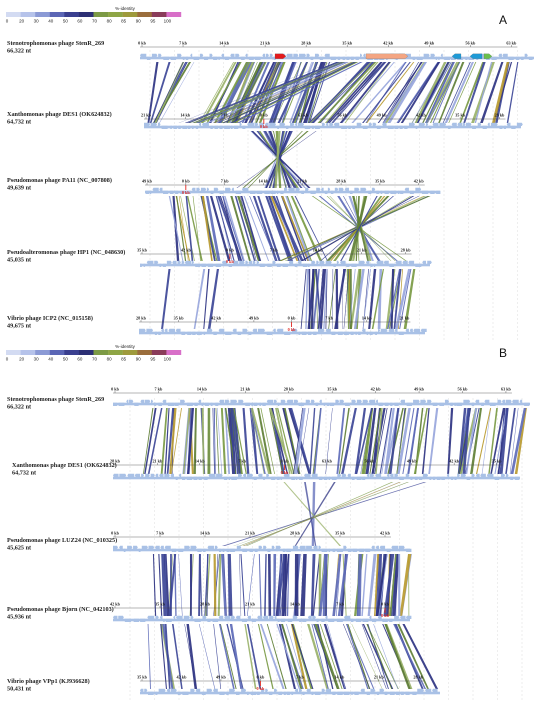  I want to click on tick-label: 28 kb, so click(306, 42).